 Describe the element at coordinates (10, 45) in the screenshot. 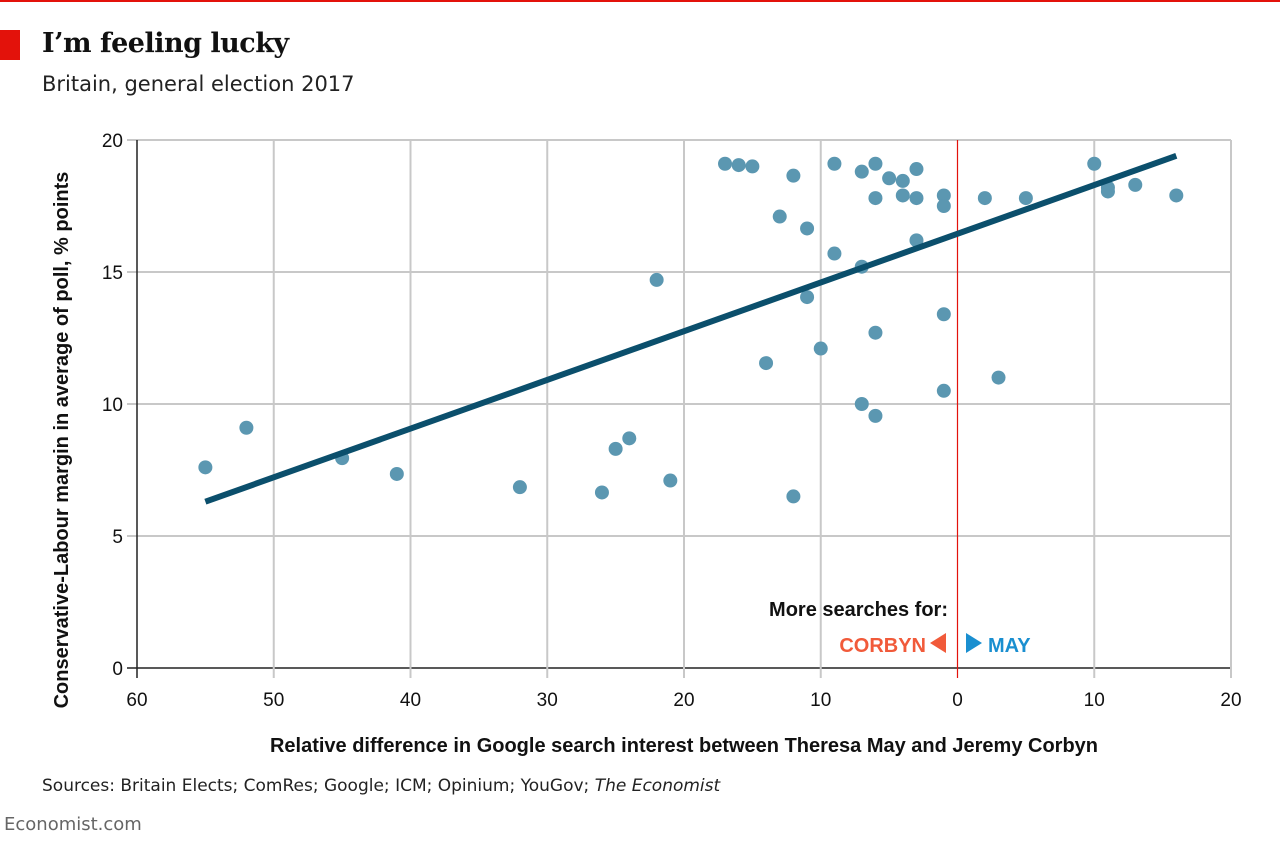

I see `brand-red-tab` at that location.